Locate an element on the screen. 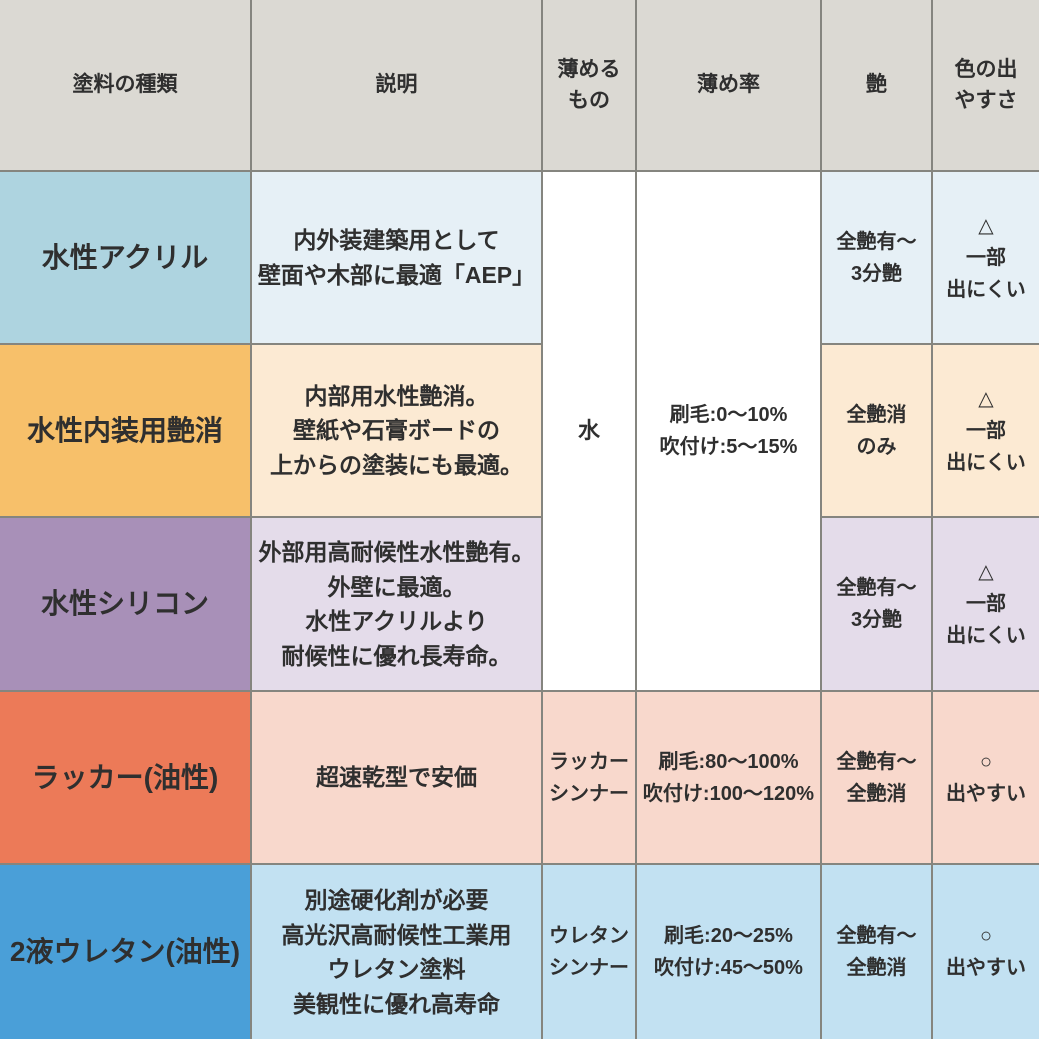 The width and height of the screenshot is (1039, 1039). row5-description-cell: 別途硬化剤が必要 高光沢高耐候性工業用 ウレタン塗料 美観性に優れ高寿命 is located at coordinates (397, 952).